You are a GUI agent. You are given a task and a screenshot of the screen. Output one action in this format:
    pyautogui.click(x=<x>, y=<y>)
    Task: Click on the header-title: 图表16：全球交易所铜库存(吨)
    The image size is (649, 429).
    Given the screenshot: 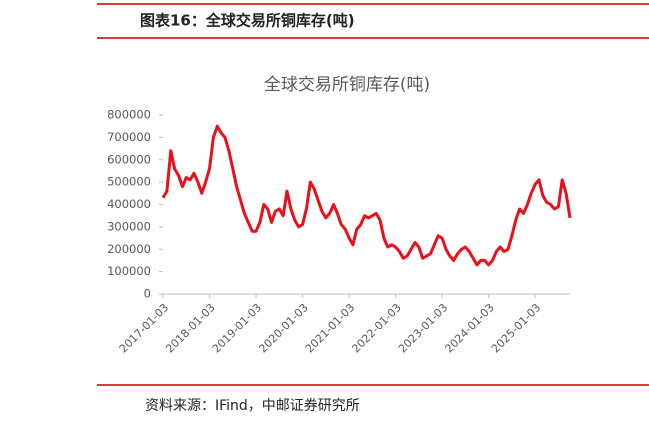 What is the action you would take?
    pyautogui.click(x=247, y=21)
    